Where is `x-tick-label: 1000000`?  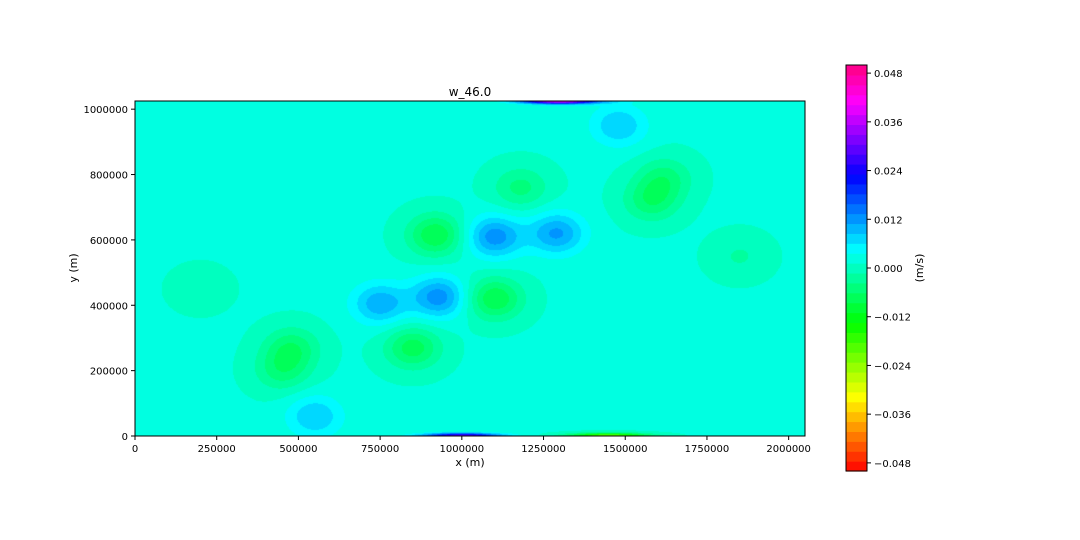 x-tick-label: 1000000 is located at coordinates (462, 449).